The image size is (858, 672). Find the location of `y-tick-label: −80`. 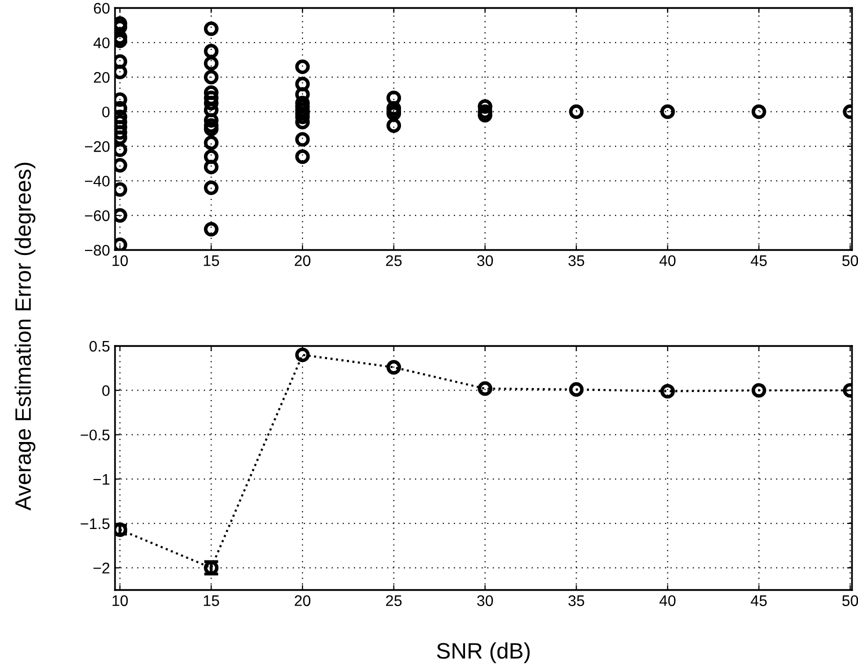

y-tick-label: −80 is located at coordinates (97, 250).